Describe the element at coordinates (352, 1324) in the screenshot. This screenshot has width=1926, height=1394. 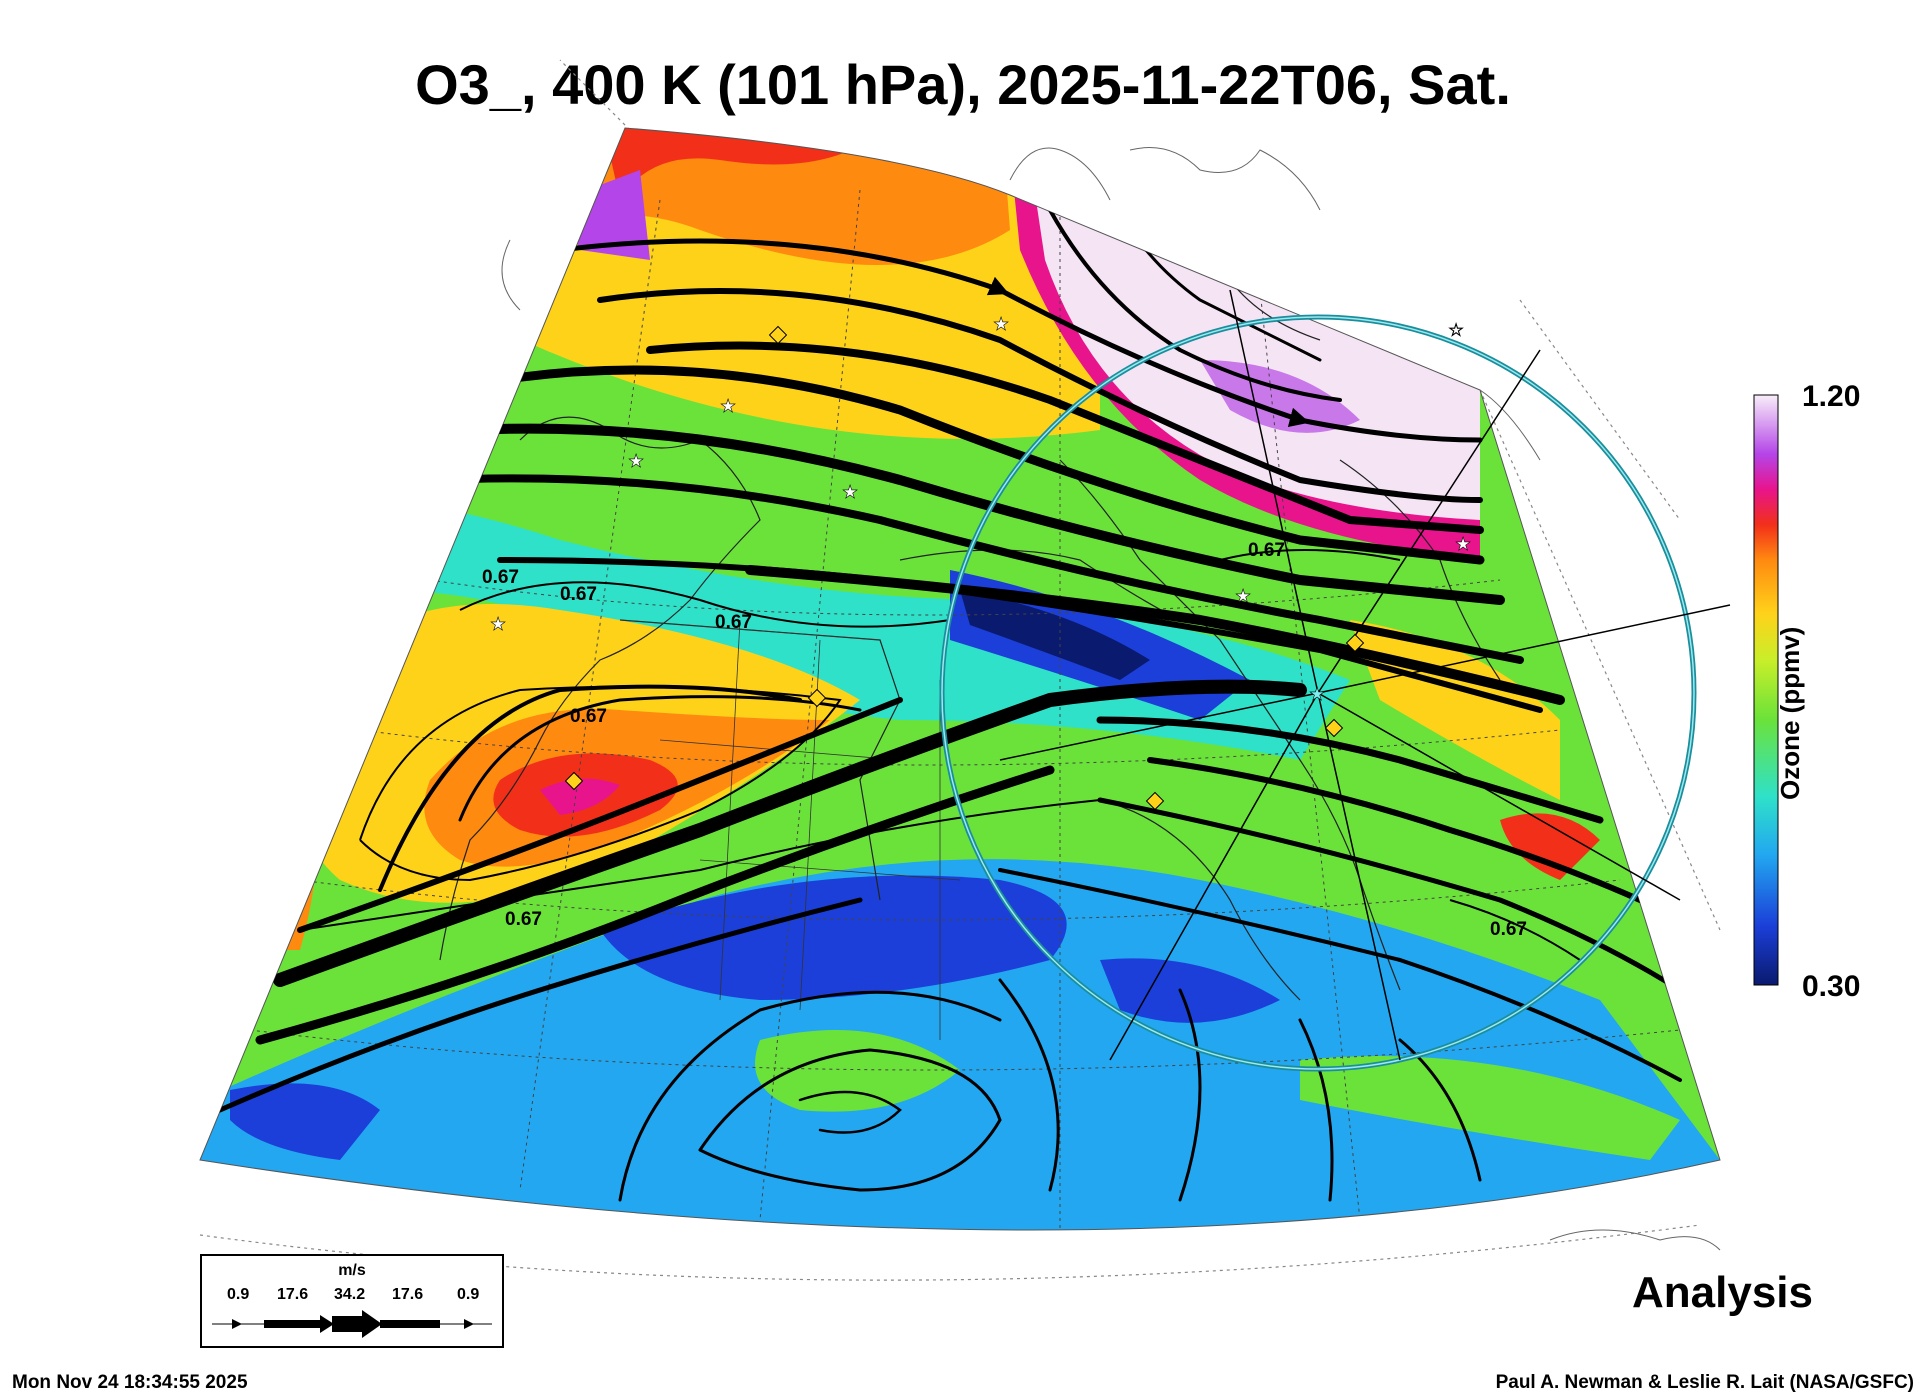
I see `wind-legend-arrows` at that location.